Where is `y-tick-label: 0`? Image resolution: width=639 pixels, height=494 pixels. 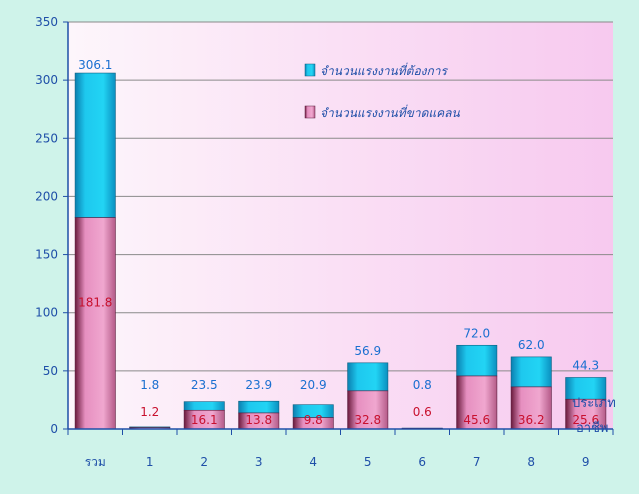 y-tick-label: 0 is located at coordinates (54, 429).